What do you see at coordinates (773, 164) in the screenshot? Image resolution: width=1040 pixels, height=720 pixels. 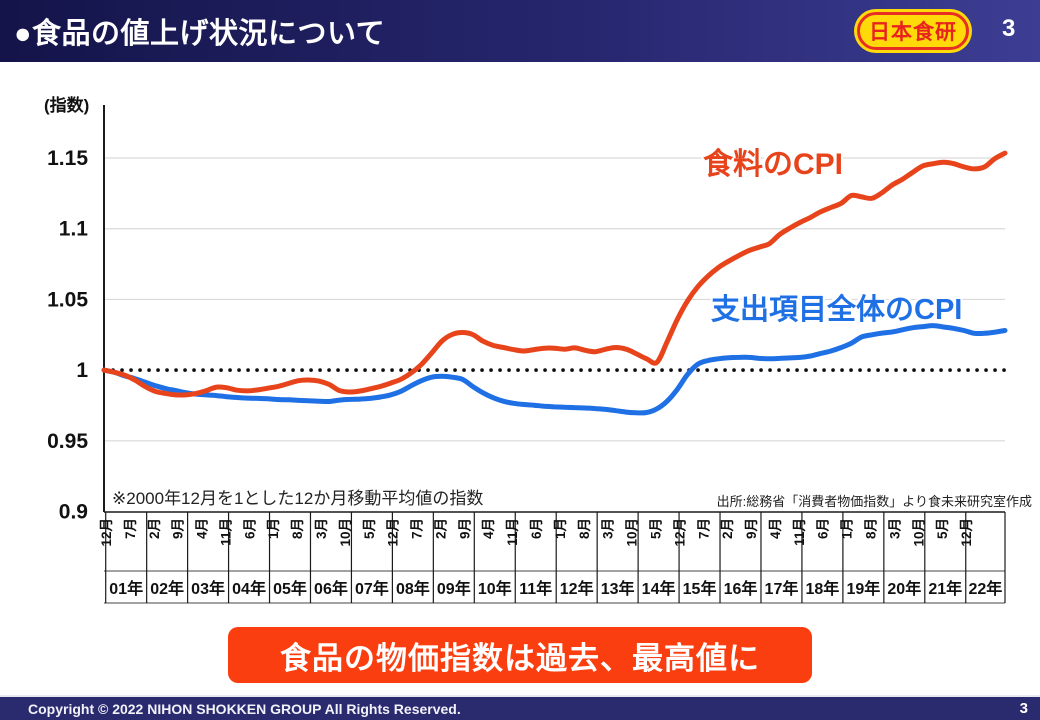 I see `series-label-food-cpi: 食料のCPI` at bounding box center [773, 164].